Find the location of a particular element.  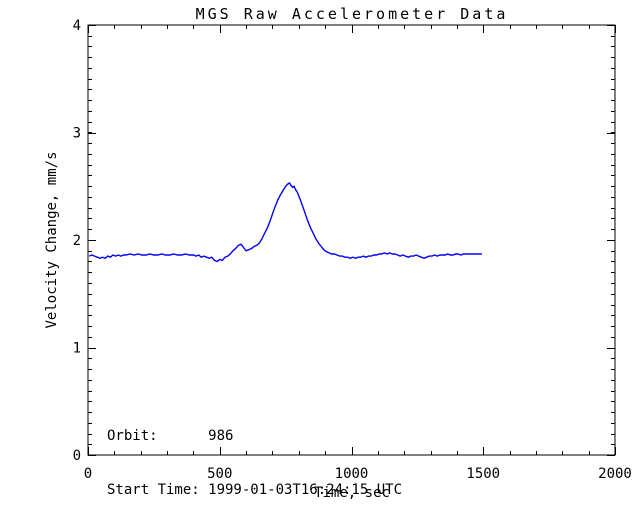

chart-title: MGS Raw Accelerometer Data is located at coordinates (352, 14).